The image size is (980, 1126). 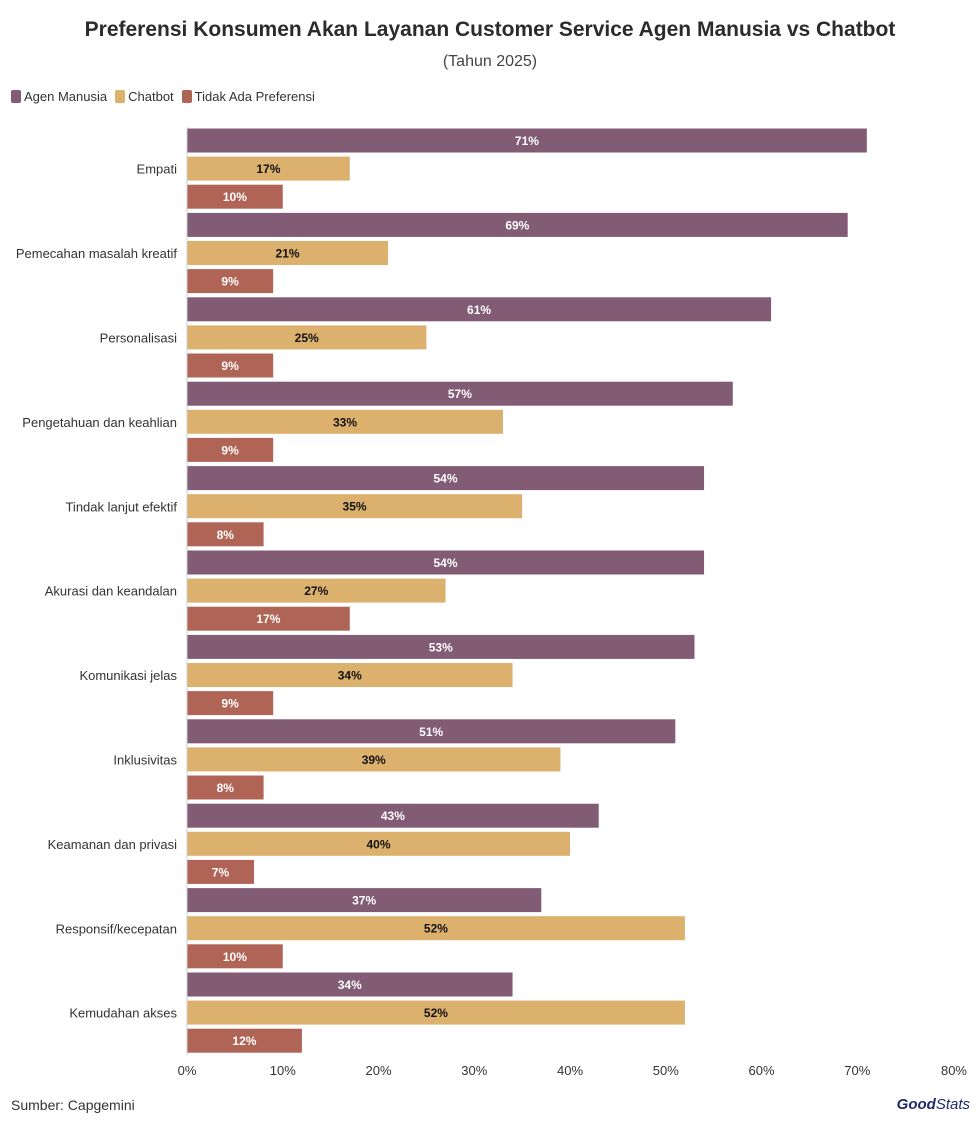 I want to click on data-label: 35%, so click(x=355, y=507).